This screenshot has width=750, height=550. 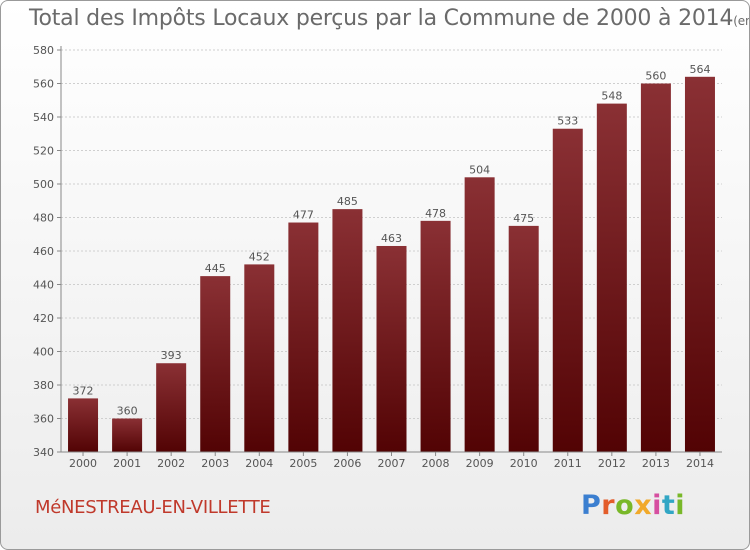 What do you see at coordinates (83, 463) in the screenshot?
I see `x-tick-label: 2000` at bounding box center [83, 463].